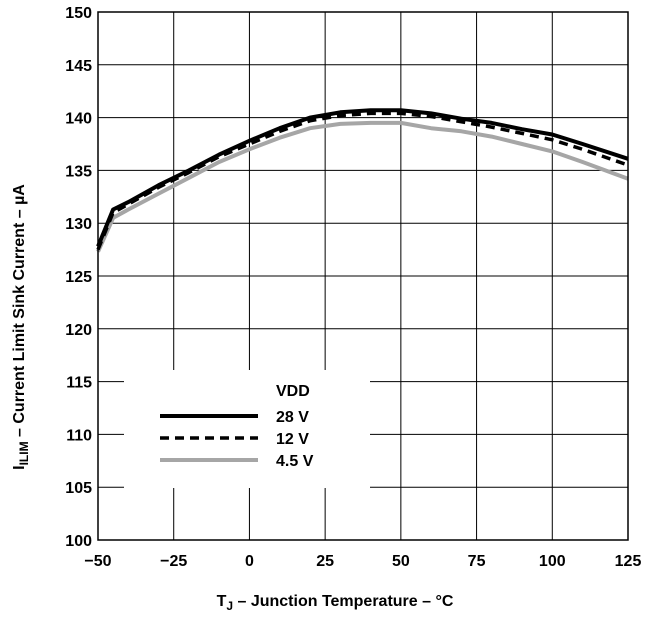 Image resolution: width=659 pixels, height=618 pixels. Describe the element at coordinates (78, 541) in the screenshot. I see `y-tick-label: 100` at that location.